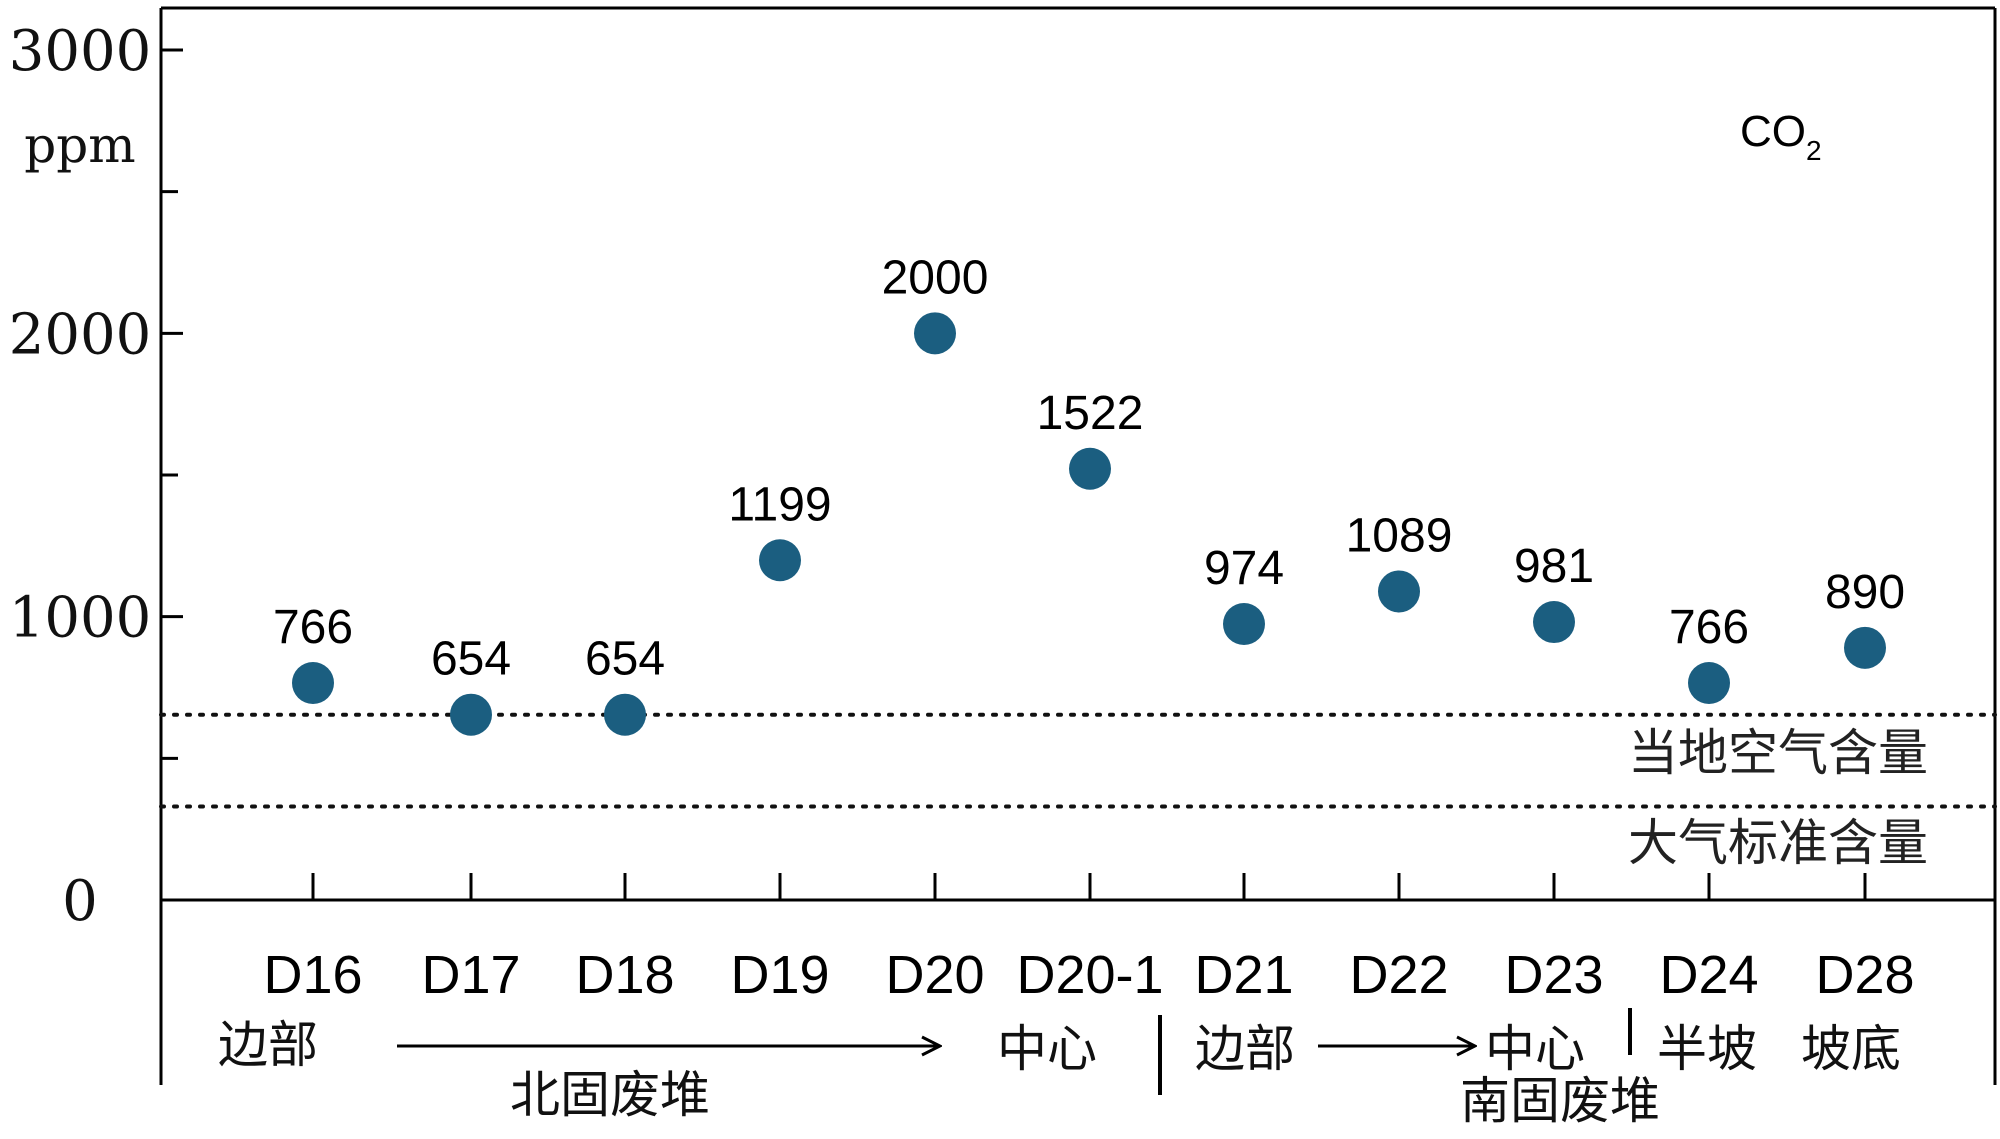 The image size is (2000, 1139). What do you see at coordinates (935, 277) in the screenshot?
I see `data-label: 2000` at bounding box center [935, 277].